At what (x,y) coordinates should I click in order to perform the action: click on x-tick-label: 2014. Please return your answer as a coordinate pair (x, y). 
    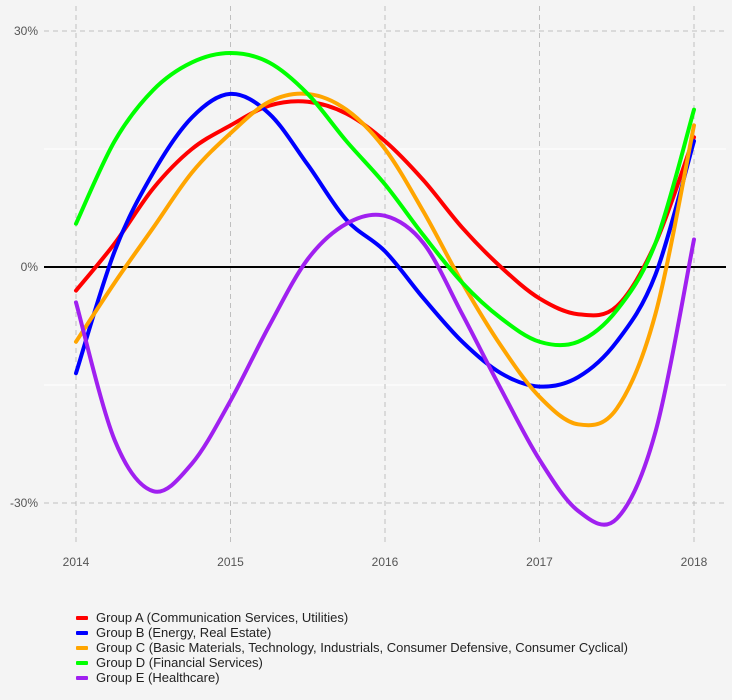
    Looking at the image, I should click on (76, 562).